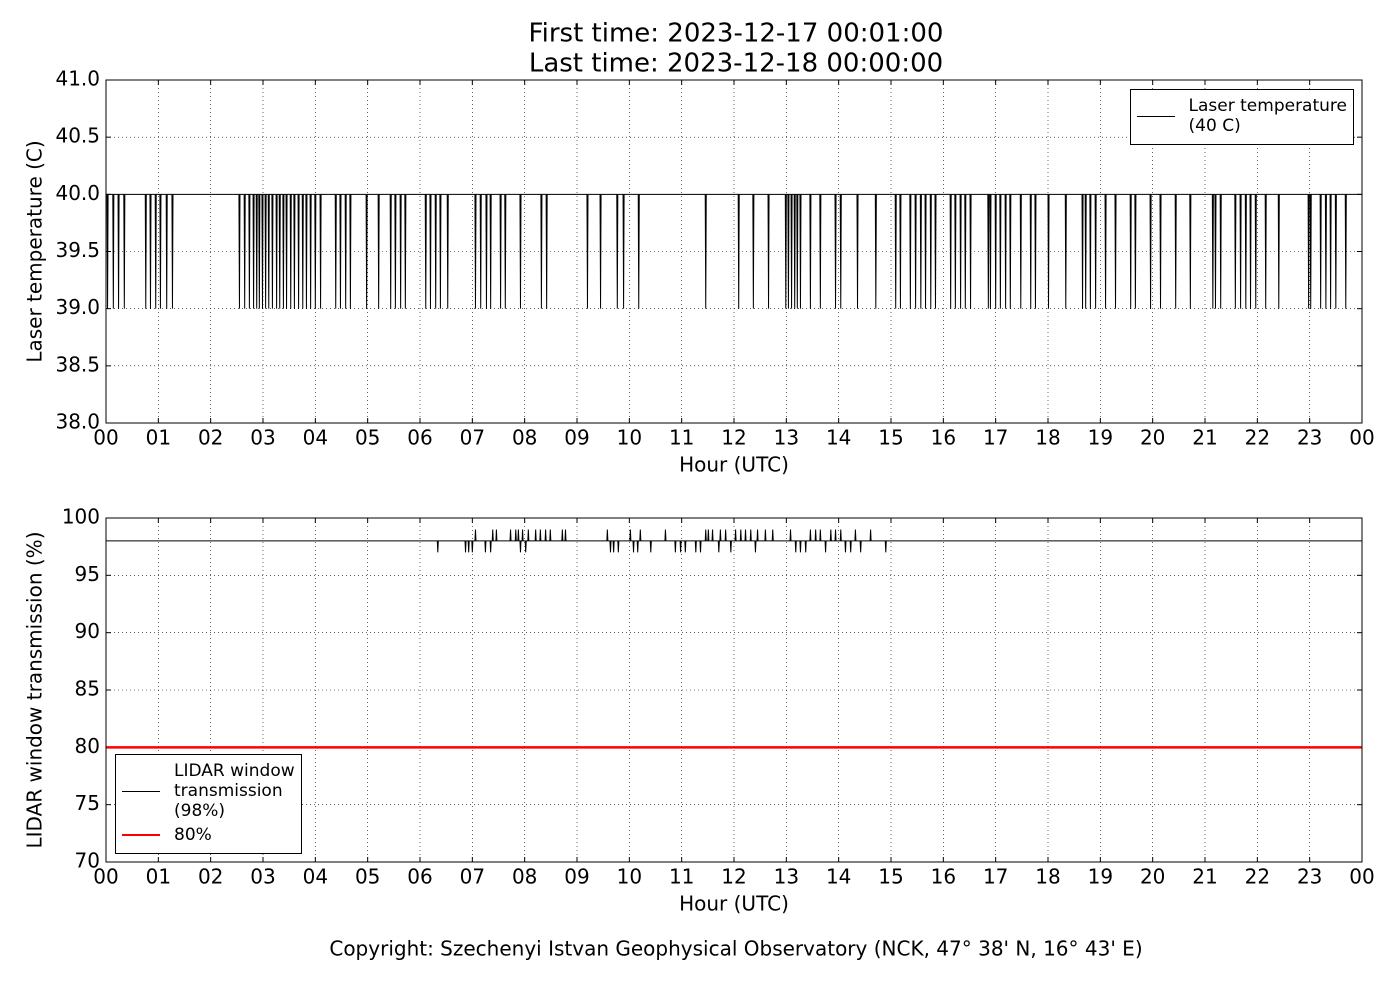  I want to click on y-tick-label: 39.0, so click(77, 307).